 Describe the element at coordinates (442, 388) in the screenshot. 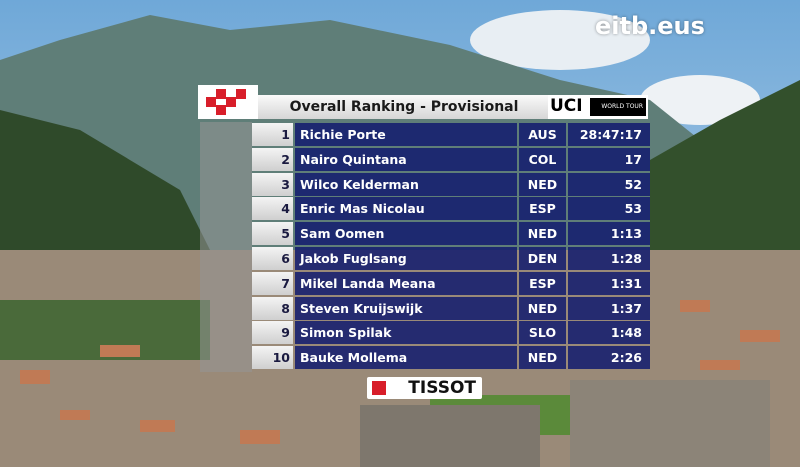

I see `sponsor-text: TISSOT` at that location.